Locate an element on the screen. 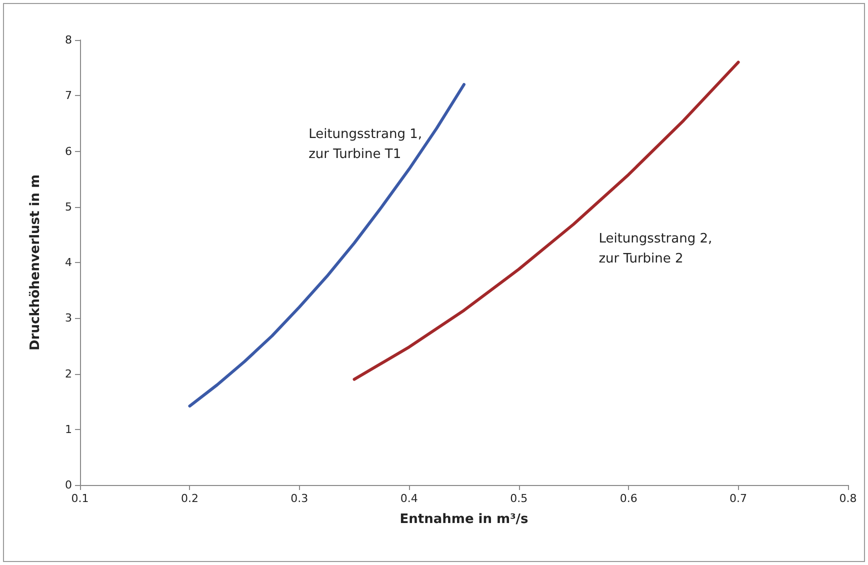  y-tick-label: 3 is located at coordinates (68, 318).